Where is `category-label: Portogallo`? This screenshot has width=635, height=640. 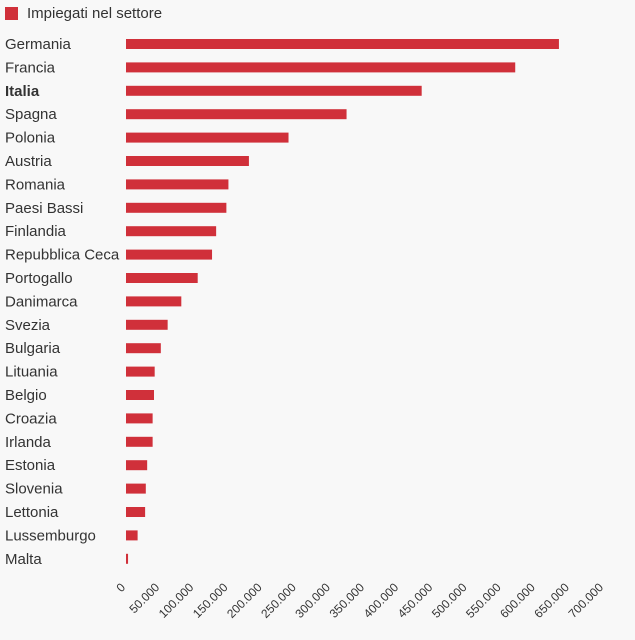 category-label: Portogallo is located at coordinates (39, 278).